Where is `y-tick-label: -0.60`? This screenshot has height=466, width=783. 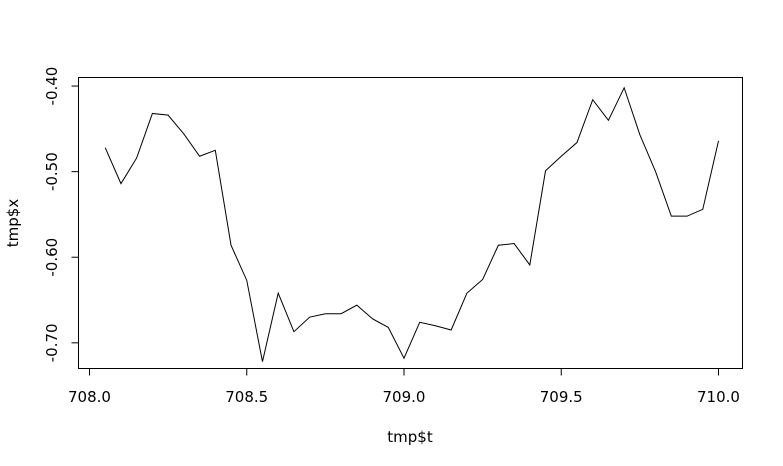
y-tick-label: -0.60 is located at coordinates (52, 257).